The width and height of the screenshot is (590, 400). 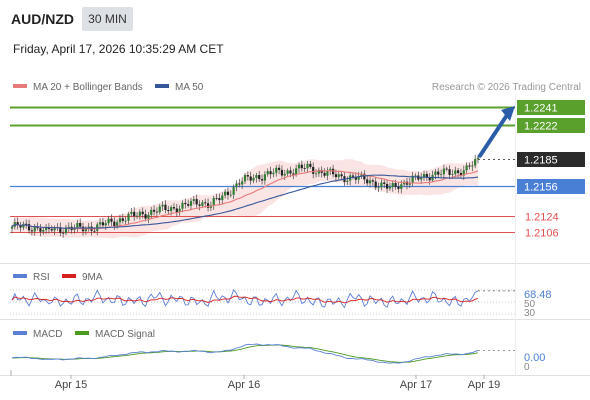 I want to click on level-label-1.2241: 1.2241, so click(x=541, y=109).